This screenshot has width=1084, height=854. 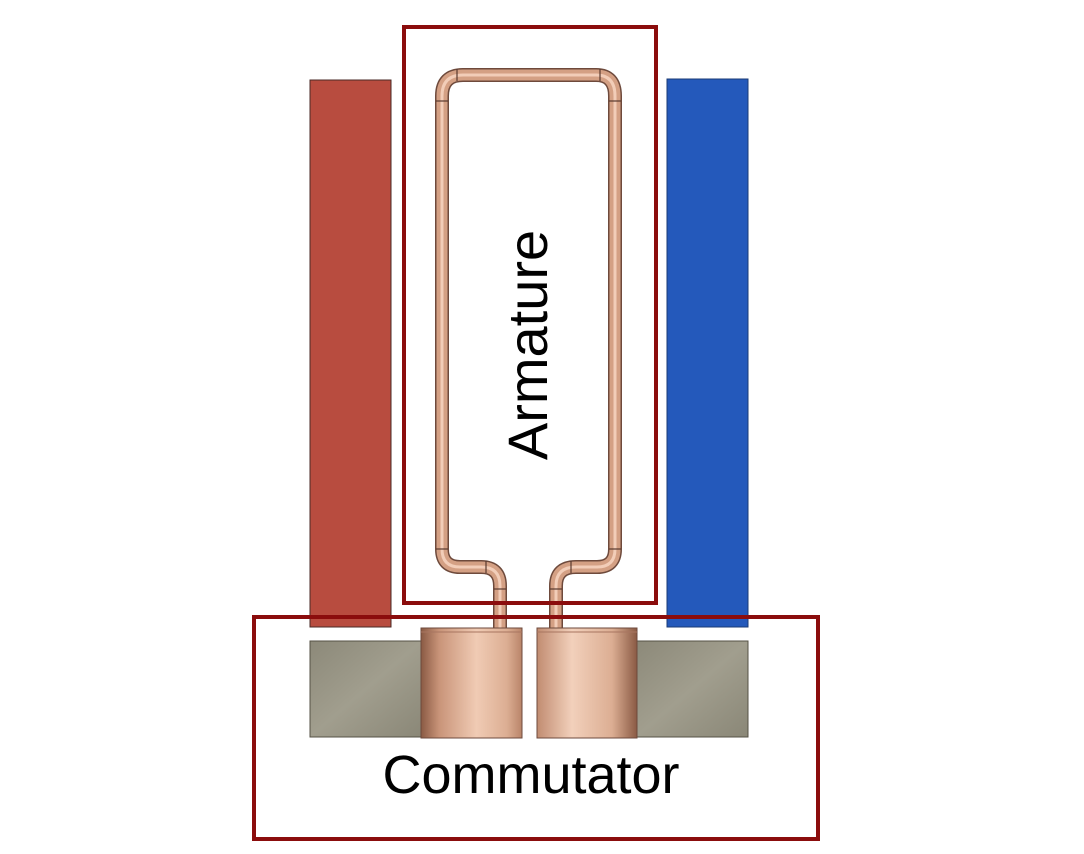 I want to click on north-magnet-pole, so click(x=350, y=353).